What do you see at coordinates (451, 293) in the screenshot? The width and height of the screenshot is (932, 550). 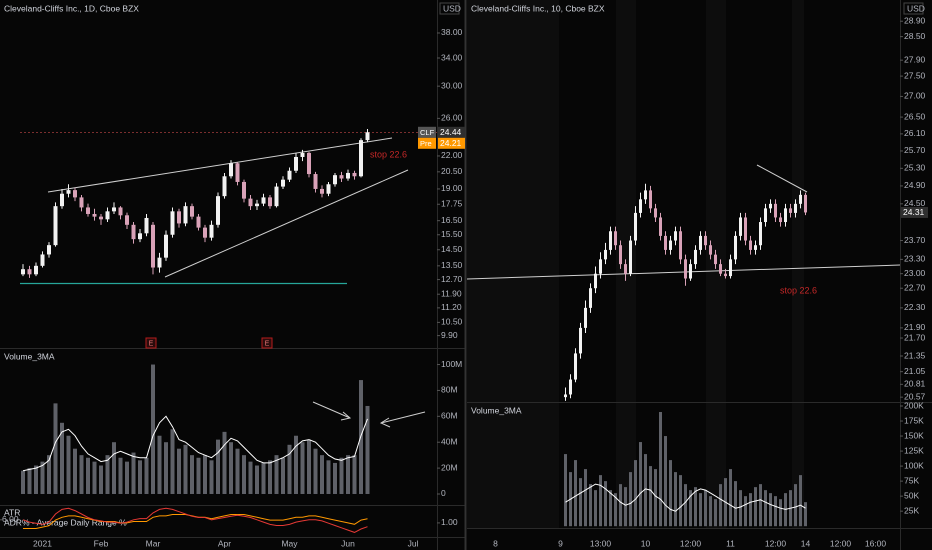 I see `y-tick-label: 11.90` at bounding box center [451, 293].